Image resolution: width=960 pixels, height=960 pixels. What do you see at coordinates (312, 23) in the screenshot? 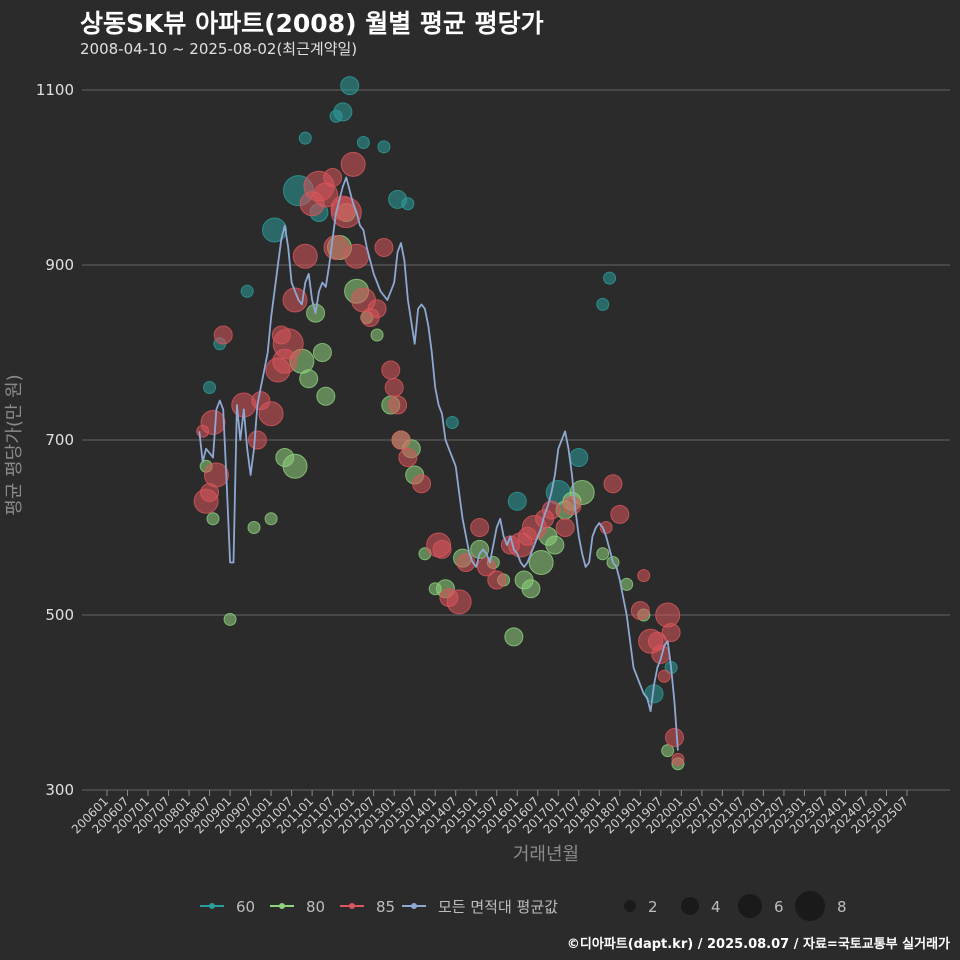
I see `chart-title: 상동SK뷰 아파트(2008) 월별 평균 평당가` at bounding box center [312, 23].